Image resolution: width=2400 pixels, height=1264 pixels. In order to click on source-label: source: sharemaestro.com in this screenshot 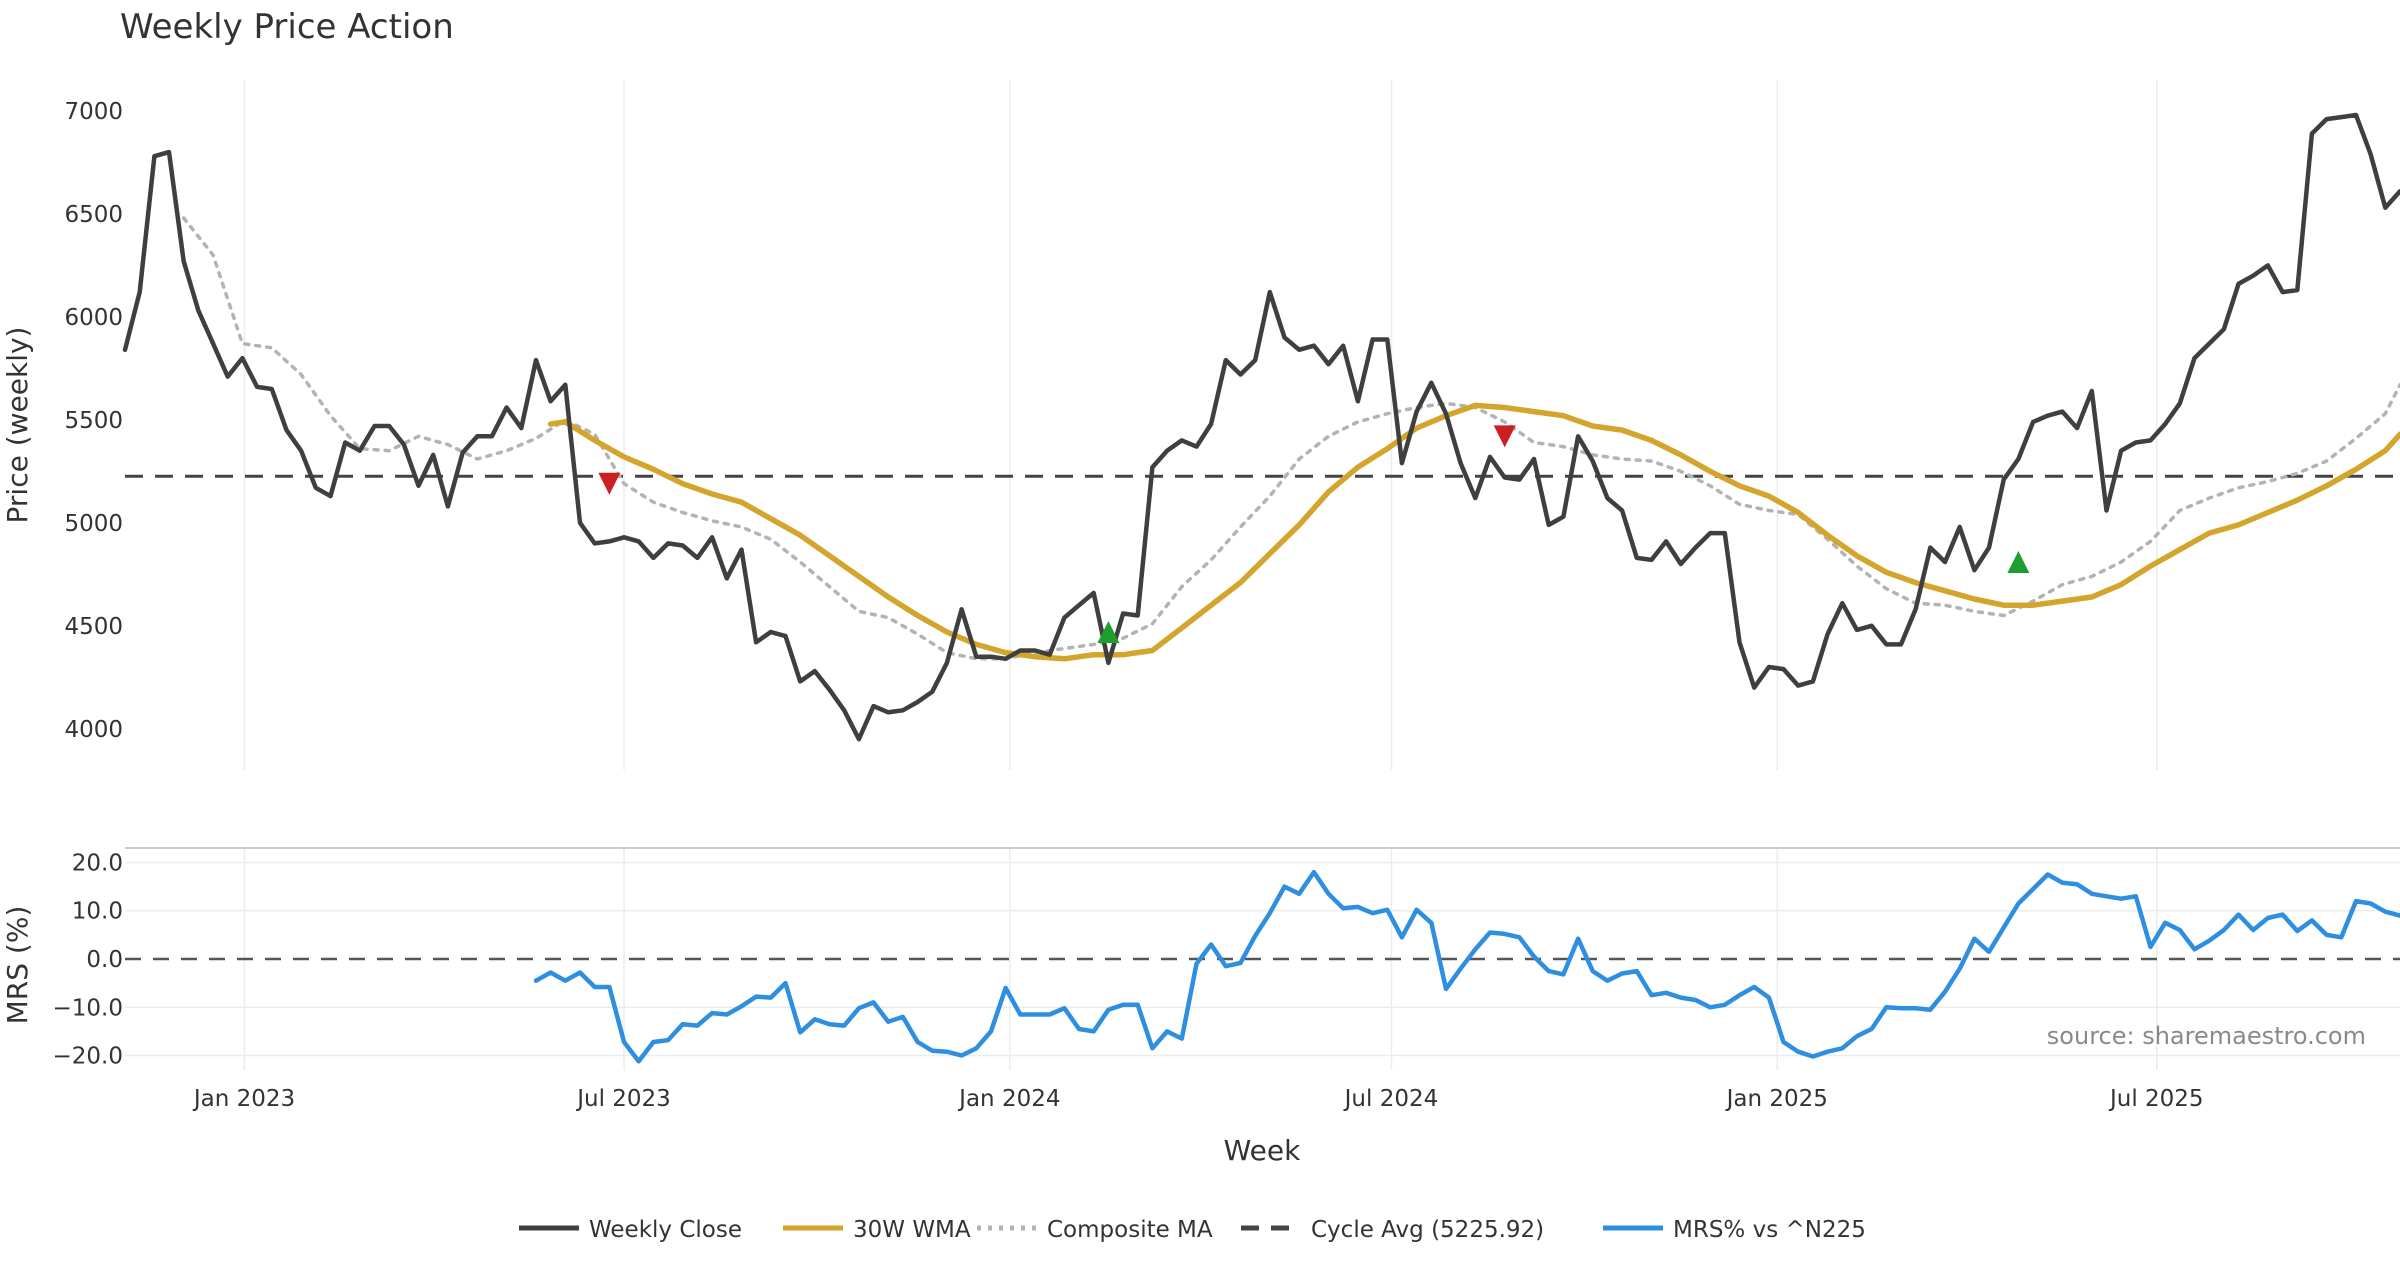, I will do `click(2206, 1036)`.